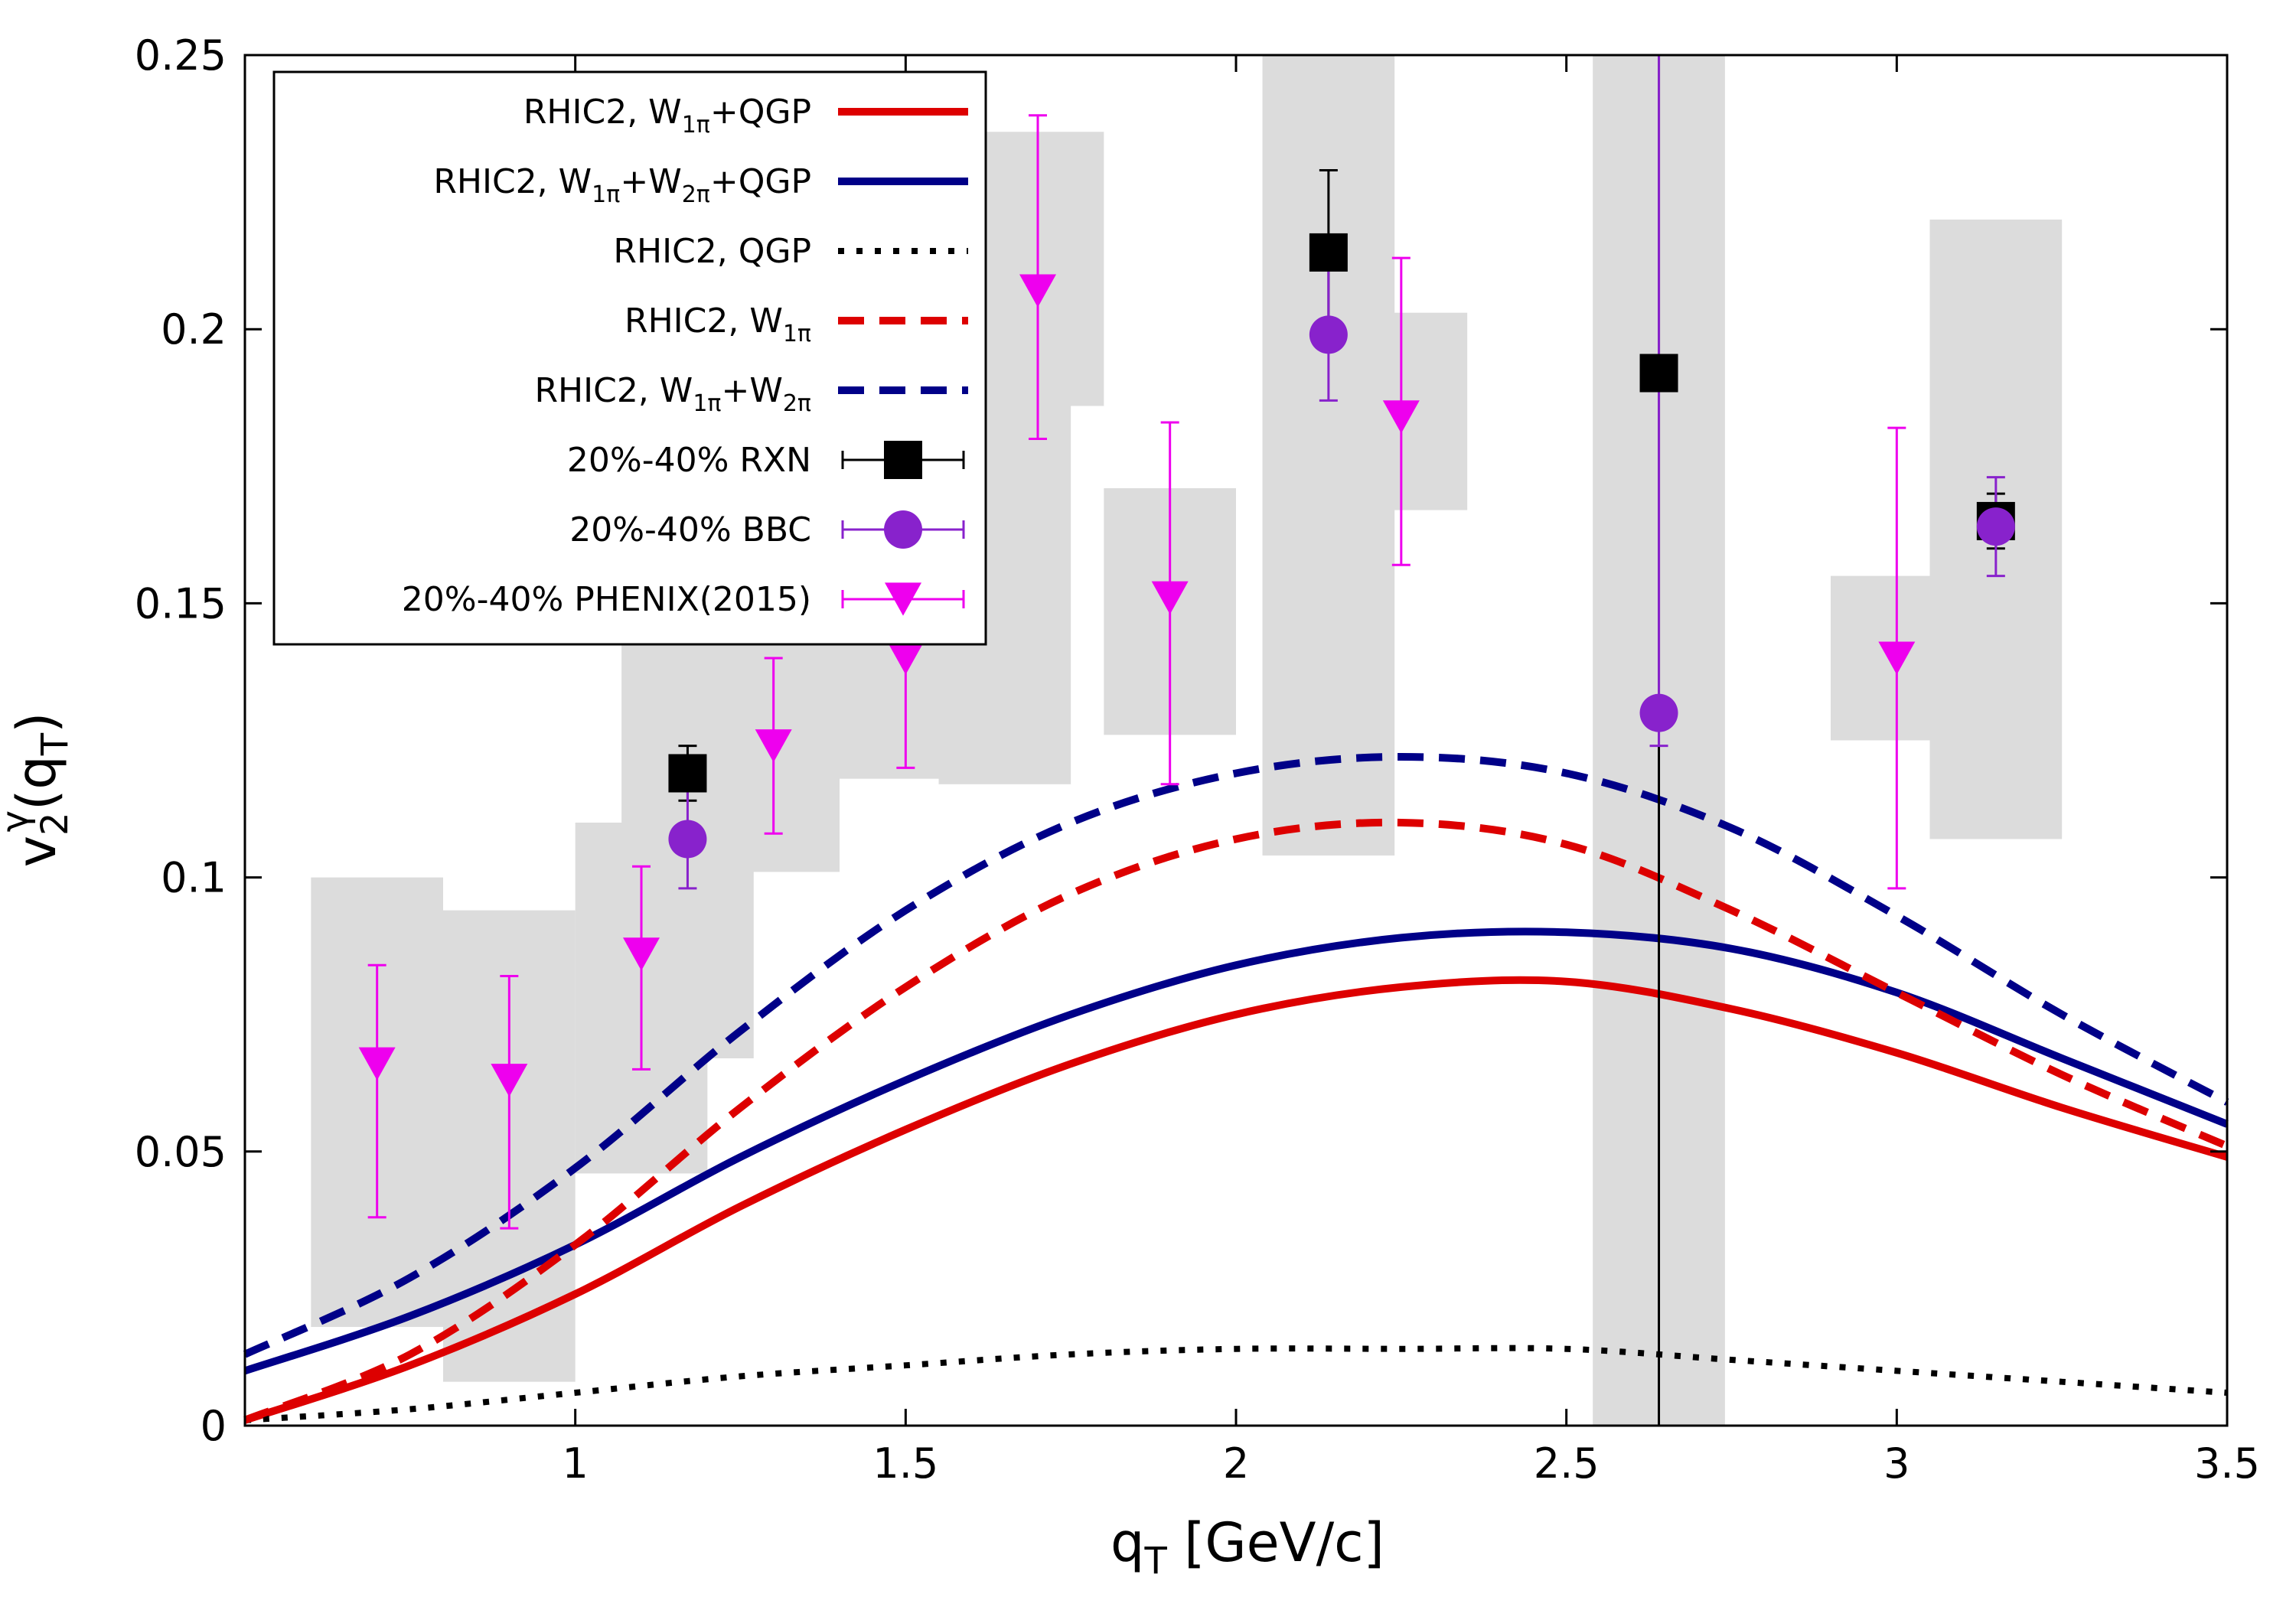  I want to click on x-axis-title: qT [GeV/c], so click(1247, 1547).